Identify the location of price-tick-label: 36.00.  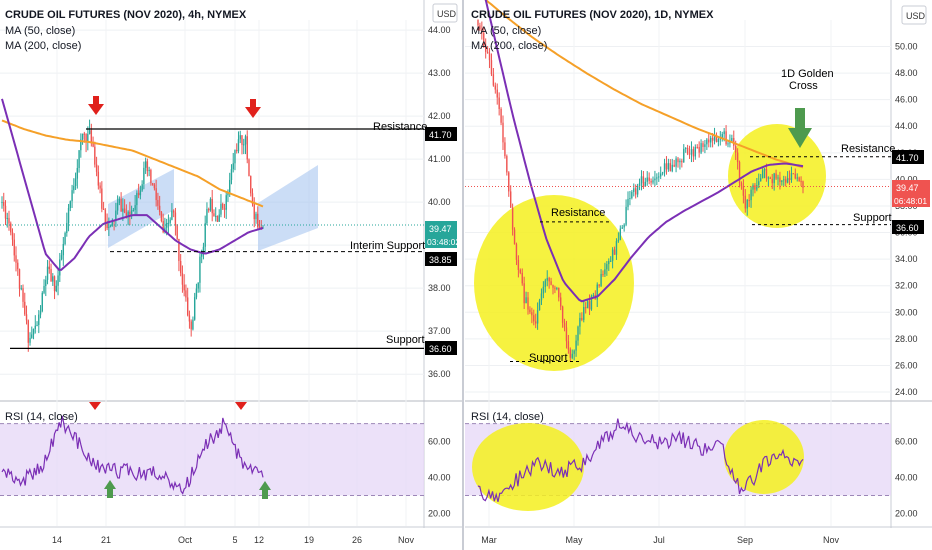
(439, 374).